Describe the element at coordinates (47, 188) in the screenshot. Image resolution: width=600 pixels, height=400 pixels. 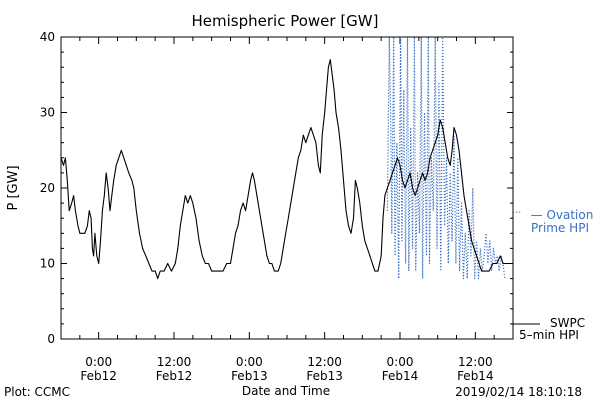
I see `y-tick-label: 20` at that location.